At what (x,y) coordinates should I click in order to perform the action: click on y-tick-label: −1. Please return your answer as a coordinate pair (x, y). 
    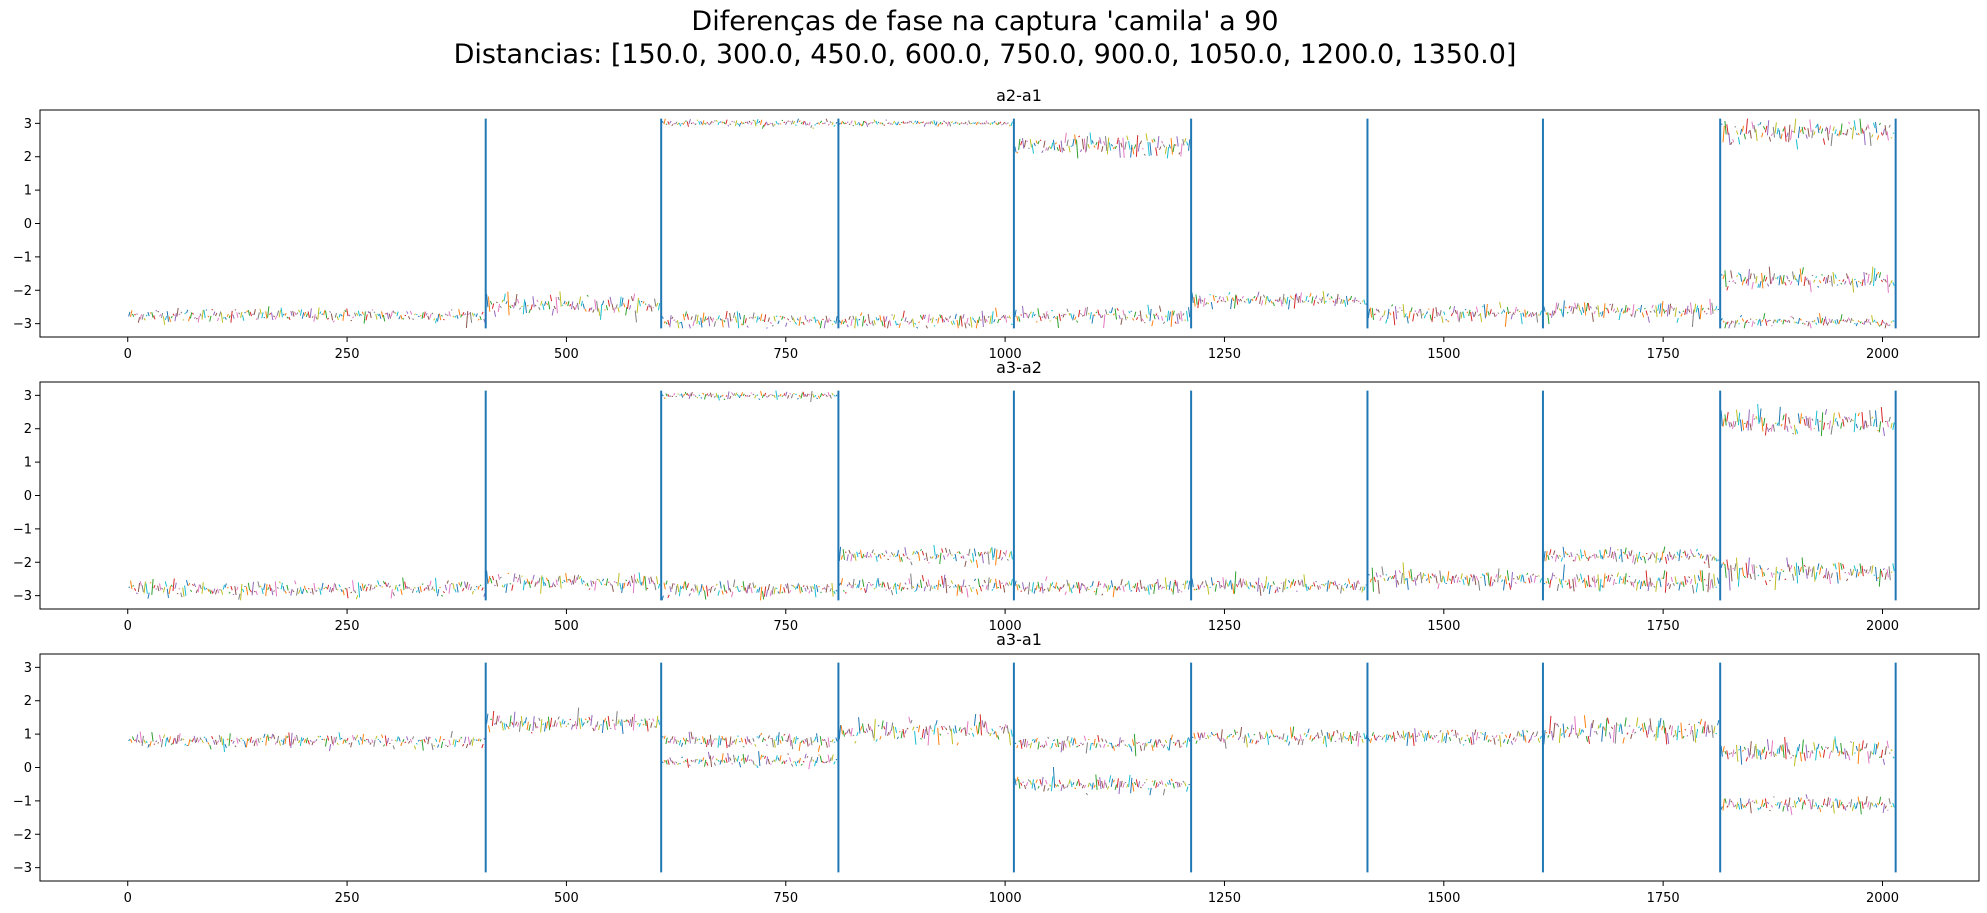
    Looking at the image, I should click on (22, 257).